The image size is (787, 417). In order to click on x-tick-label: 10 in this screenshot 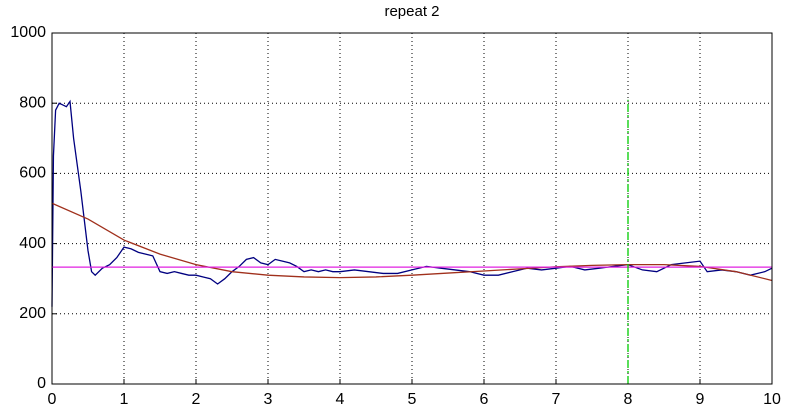, I will do `click(772, 399)`.